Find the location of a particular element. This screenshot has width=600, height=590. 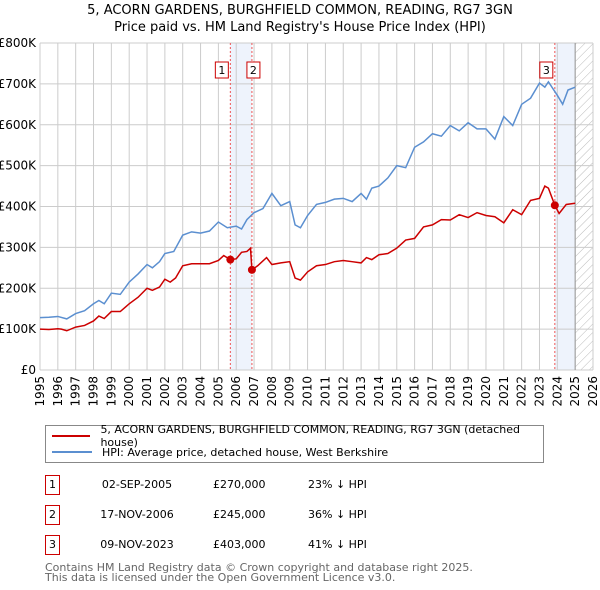

x-tick-label: 2014 is located at coordinates (379, 391).